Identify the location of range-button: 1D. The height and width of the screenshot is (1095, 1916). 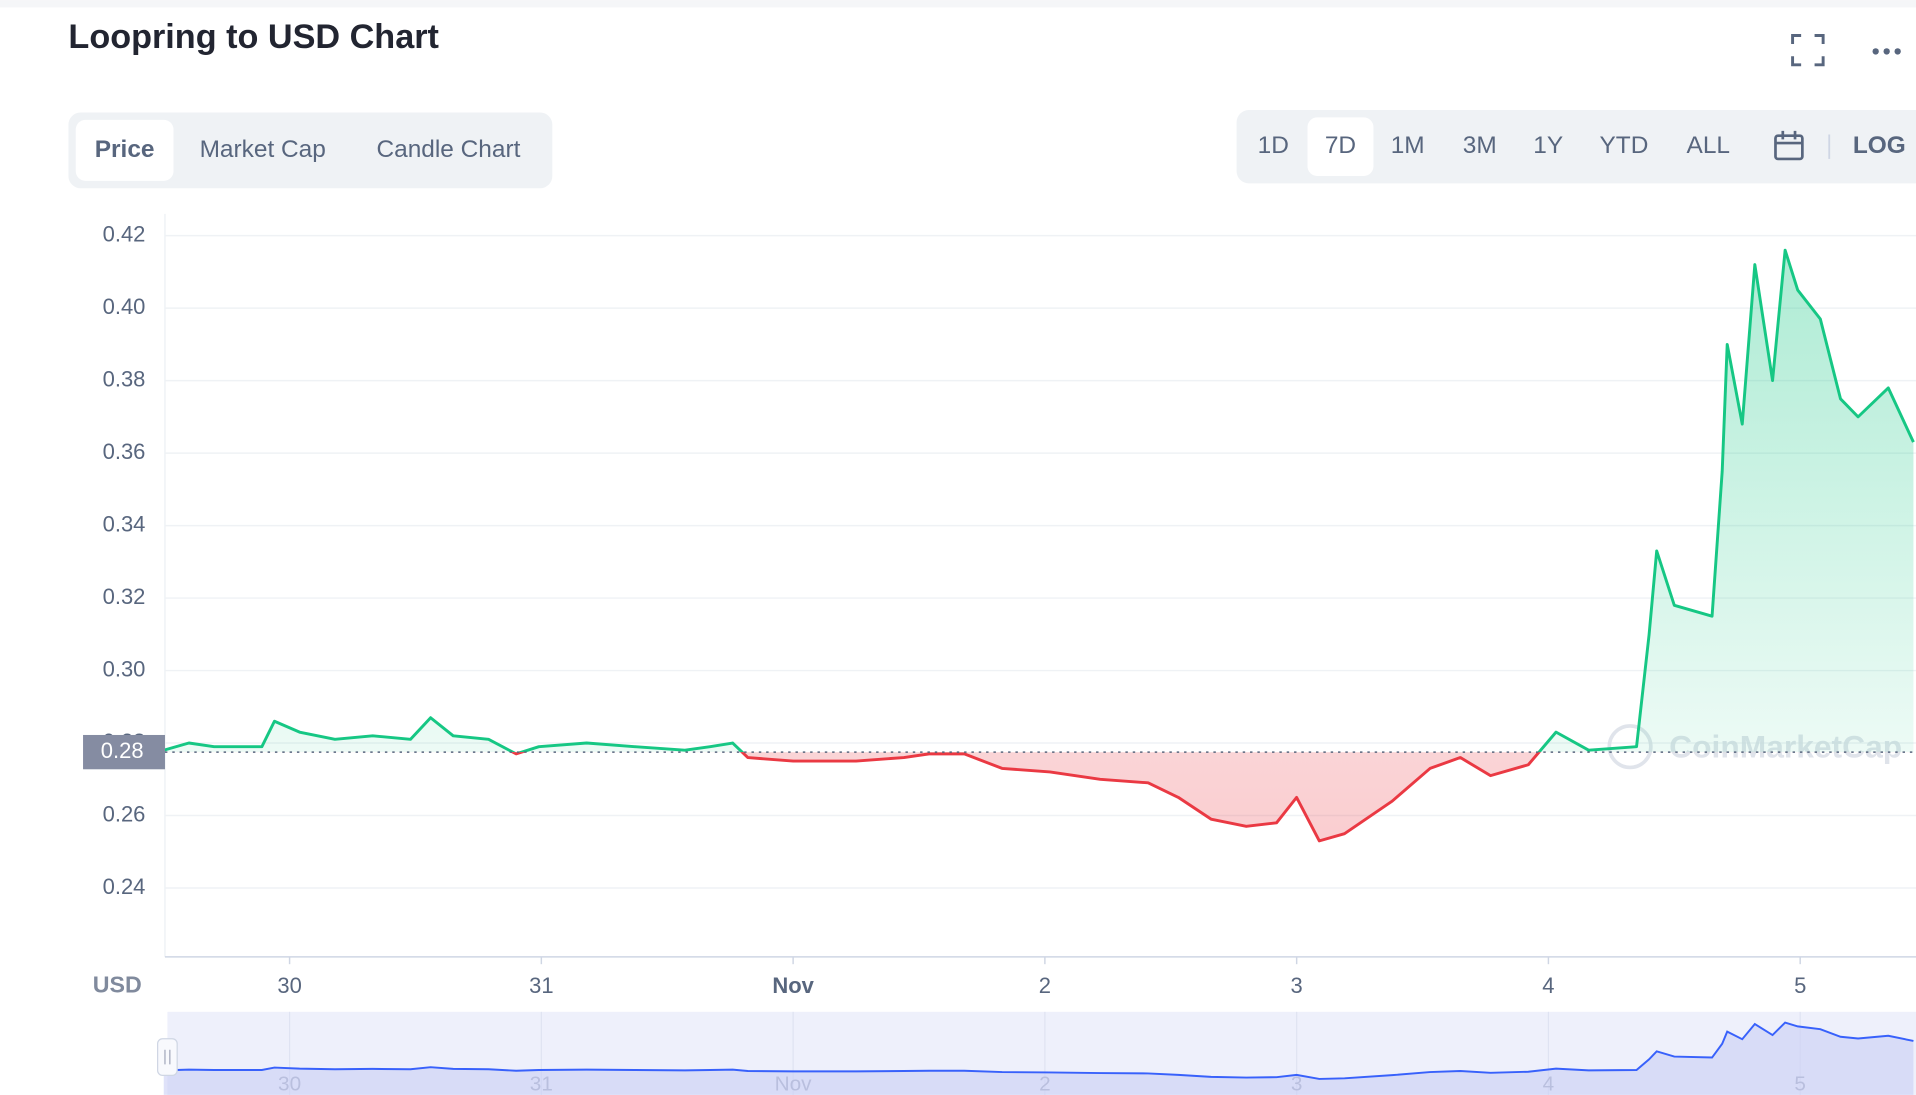
(1273, 145).